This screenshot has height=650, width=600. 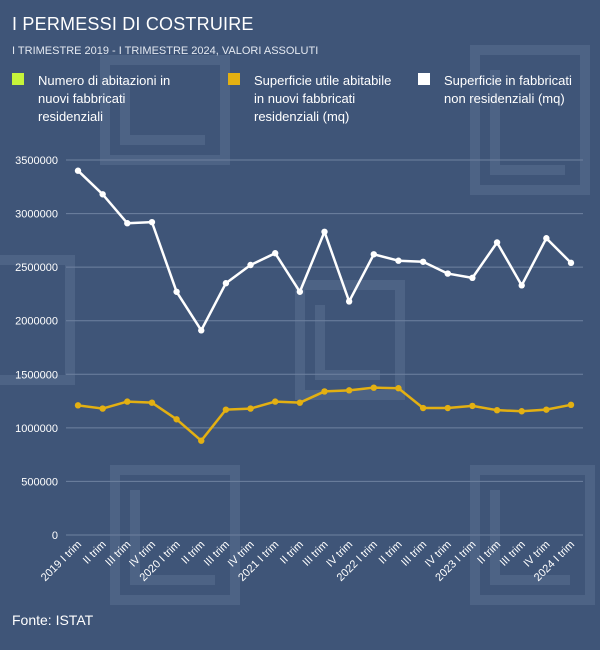 I want to click on source-note: Fonte: ISTAT, so click(x=53, y=620).